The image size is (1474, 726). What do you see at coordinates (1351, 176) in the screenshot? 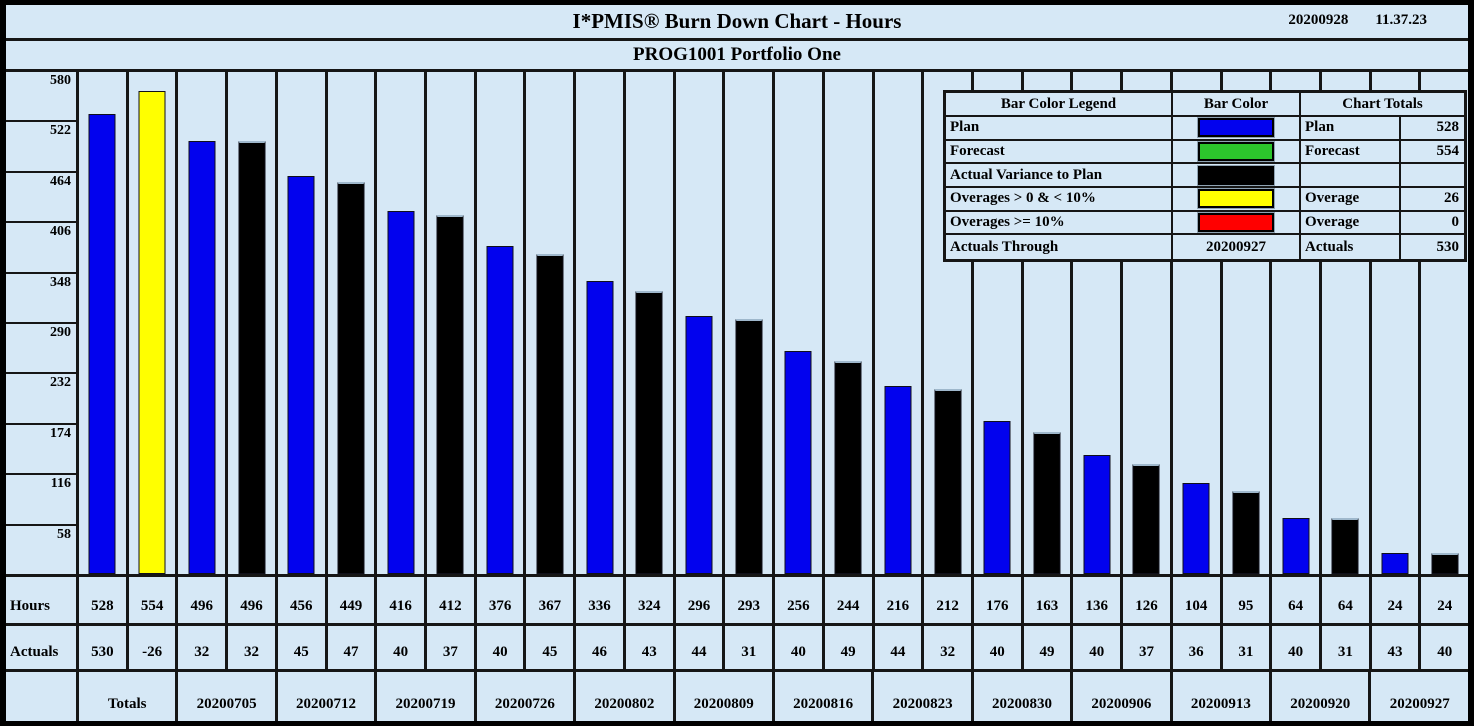
I see `legend-total-label` at bounding box center [1351, 176].